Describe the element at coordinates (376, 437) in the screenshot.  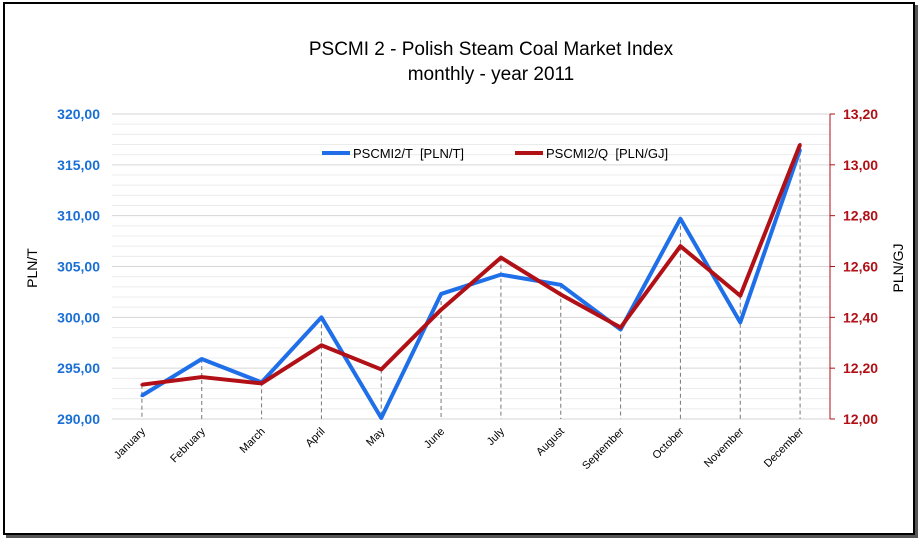
I see `x-tick-label: May` at that location.